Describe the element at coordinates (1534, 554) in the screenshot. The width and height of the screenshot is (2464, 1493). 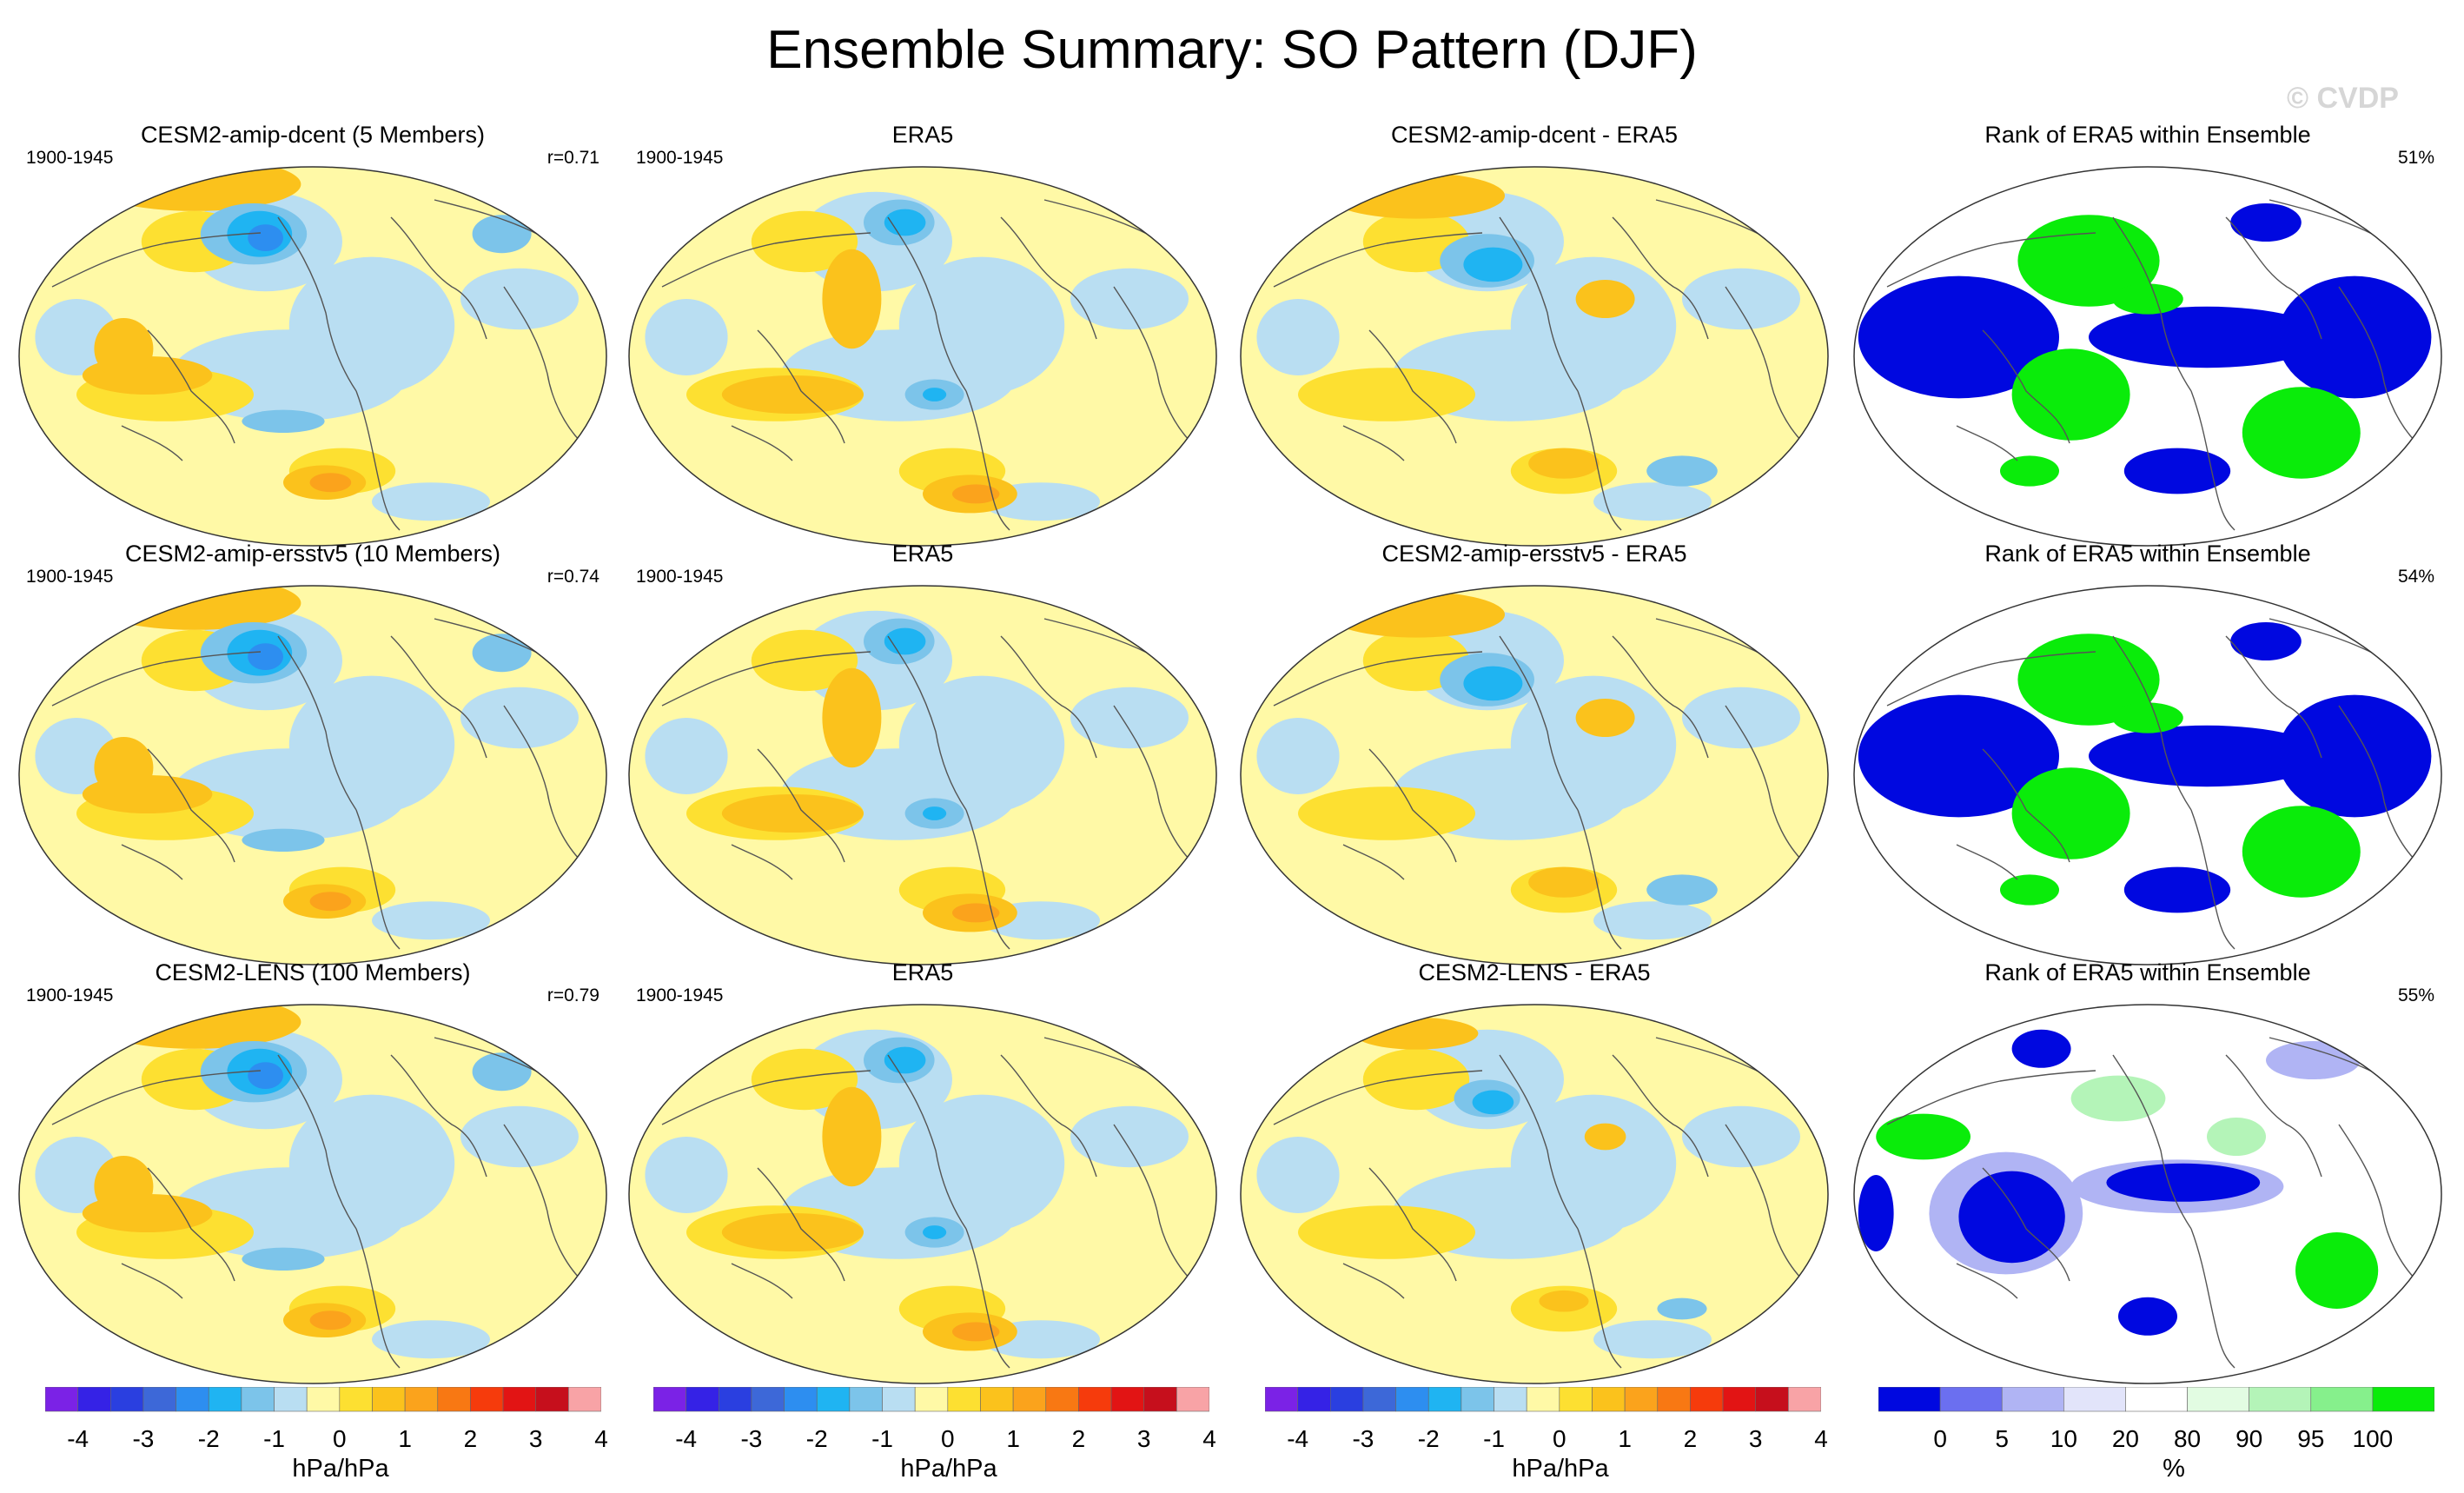
I see `panel-title: CESM2-amip-ersstv5 - ERA5` at that location.